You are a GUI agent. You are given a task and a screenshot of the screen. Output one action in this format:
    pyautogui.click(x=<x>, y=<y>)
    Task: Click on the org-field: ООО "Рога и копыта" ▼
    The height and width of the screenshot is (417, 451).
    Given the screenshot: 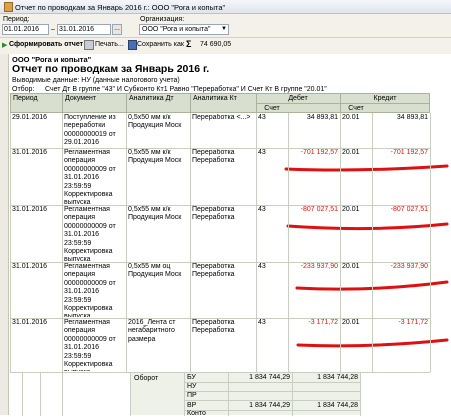 What is the action you would take?
    pyautogui.click(x=184, y=29)
    